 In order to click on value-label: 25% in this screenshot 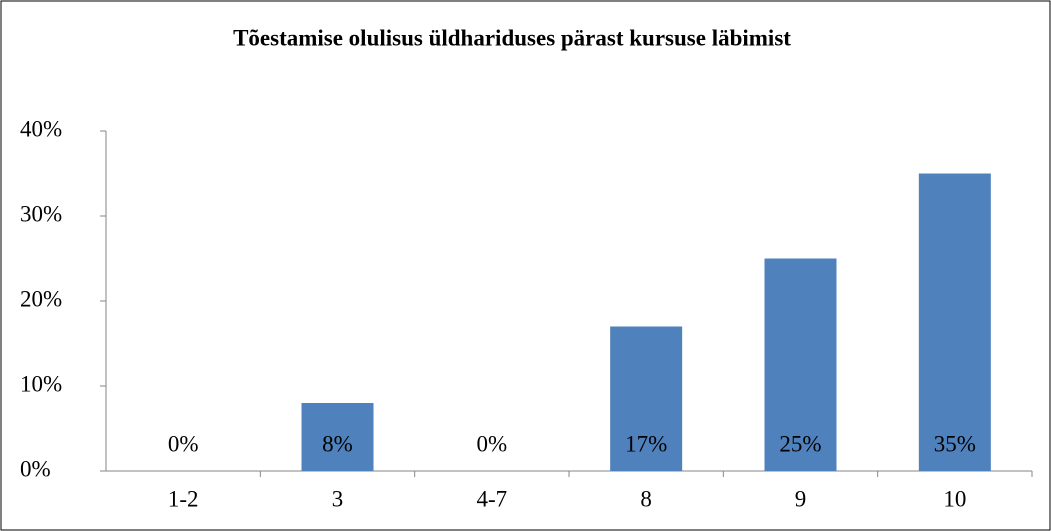, I will do `click(800, 443)`.